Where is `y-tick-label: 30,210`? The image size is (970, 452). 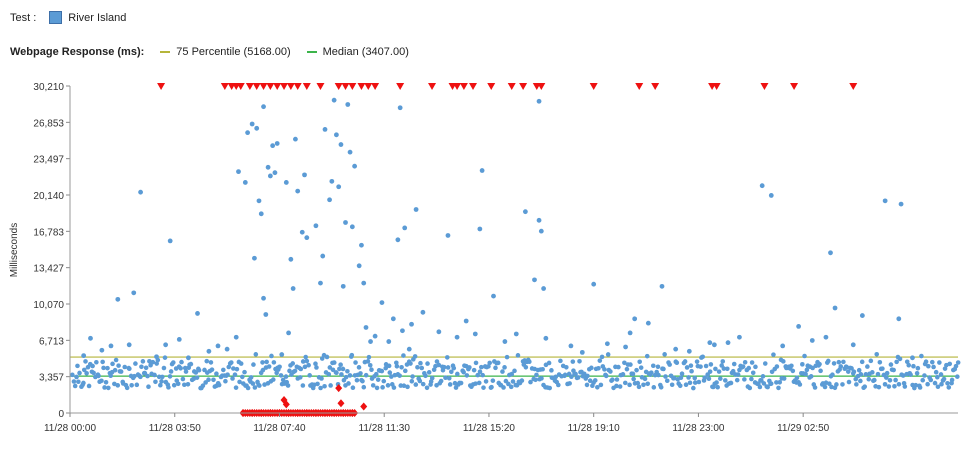 y-tick-label: 30,210 is located at coordinates (48, 87).